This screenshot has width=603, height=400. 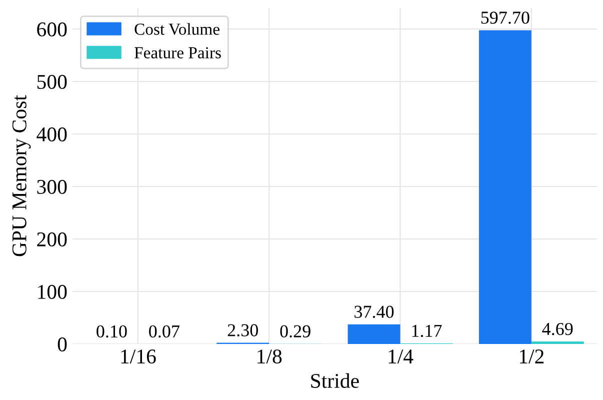 What do you see at coordinates (51, 134) in the screenshot?
I see `y-tick-label: 400` at bounding box center [51, 134].